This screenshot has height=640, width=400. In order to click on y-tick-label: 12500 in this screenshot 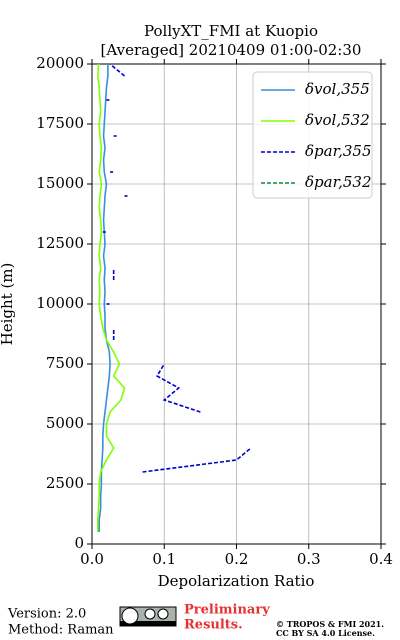, I will do `click(60, 243)`.